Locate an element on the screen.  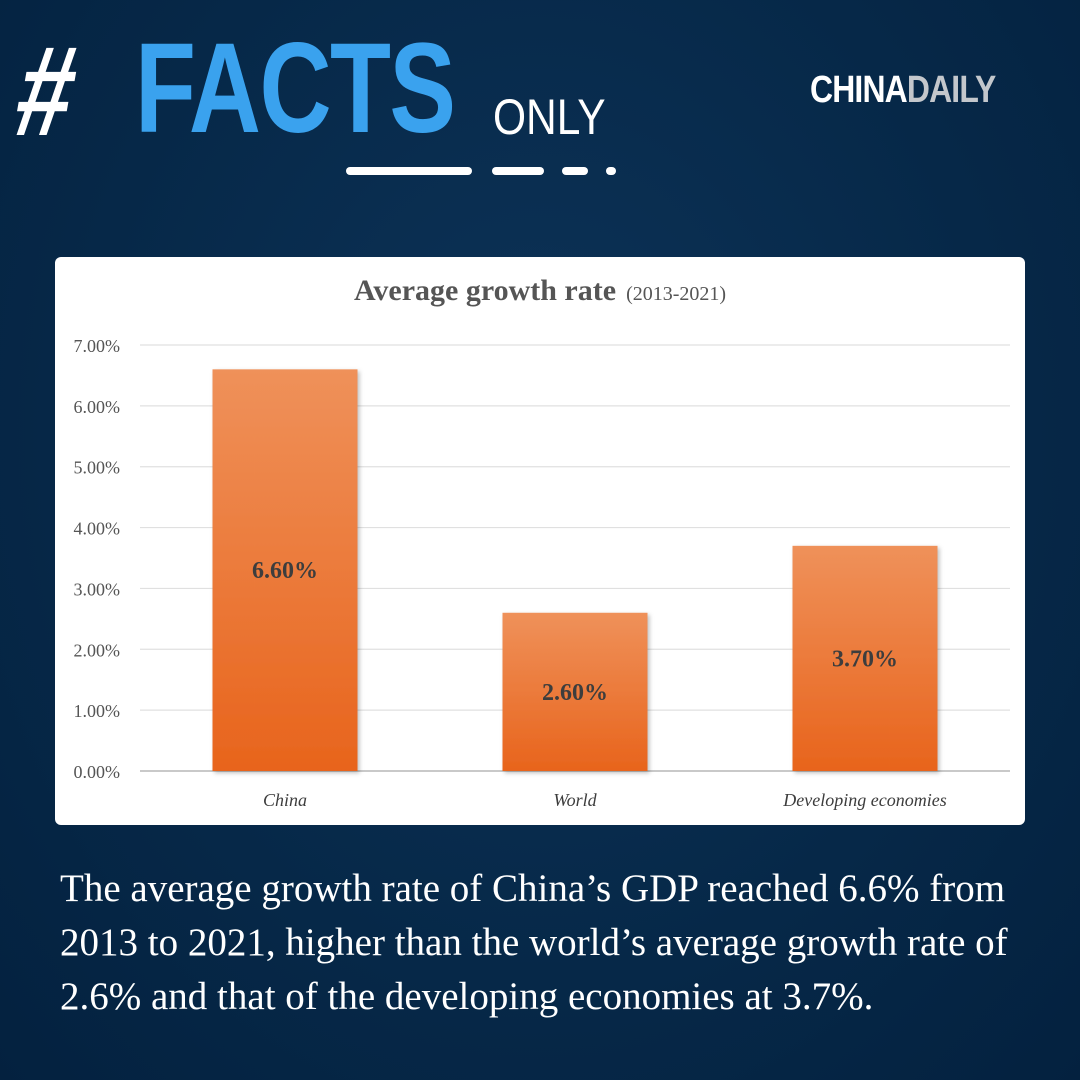
y-tick-label: 6.00% is located at coordinates (97, 407).